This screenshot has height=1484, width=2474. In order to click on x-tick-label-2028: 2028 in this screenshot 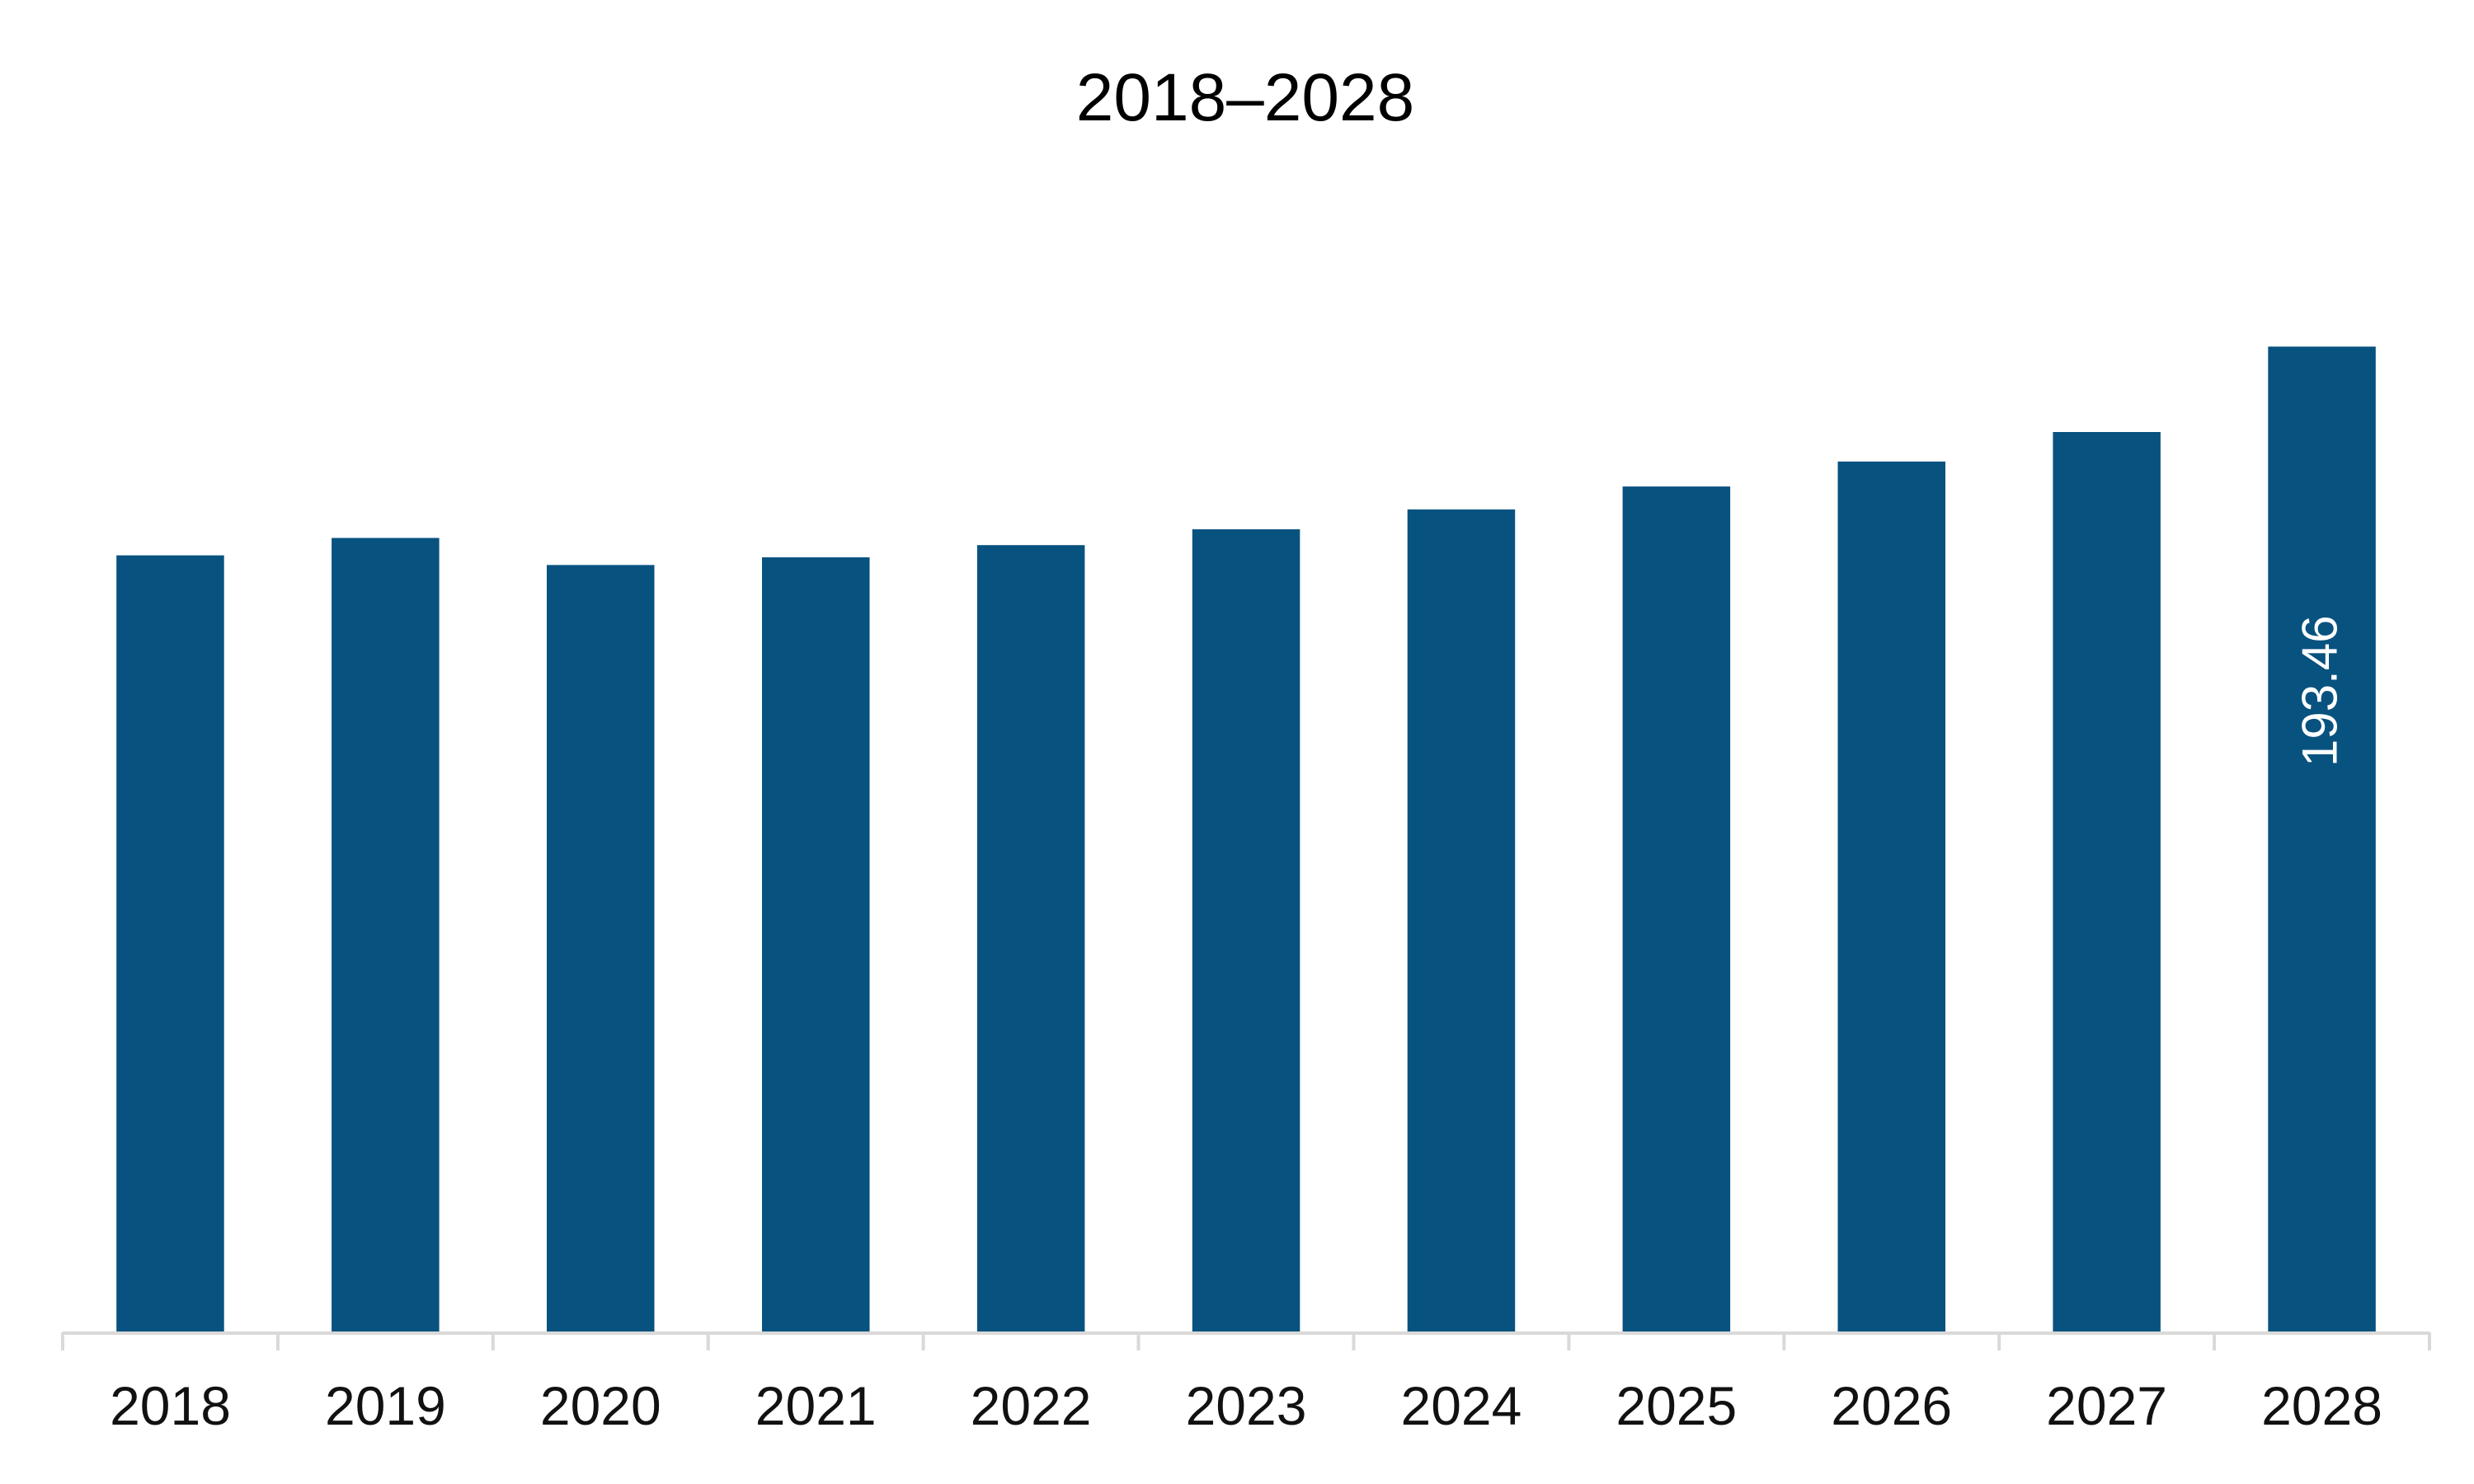, I will do `click(2321, 1405)`.